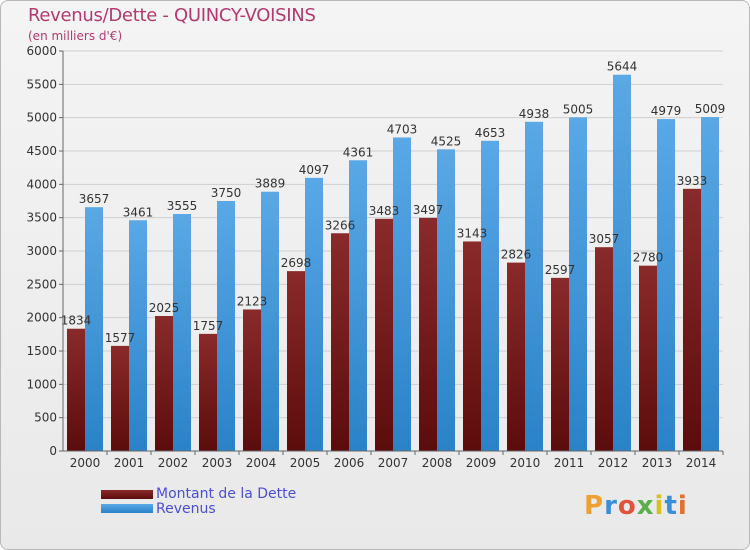  I want to click on data-label-dette: 1577, so click(120, 338).